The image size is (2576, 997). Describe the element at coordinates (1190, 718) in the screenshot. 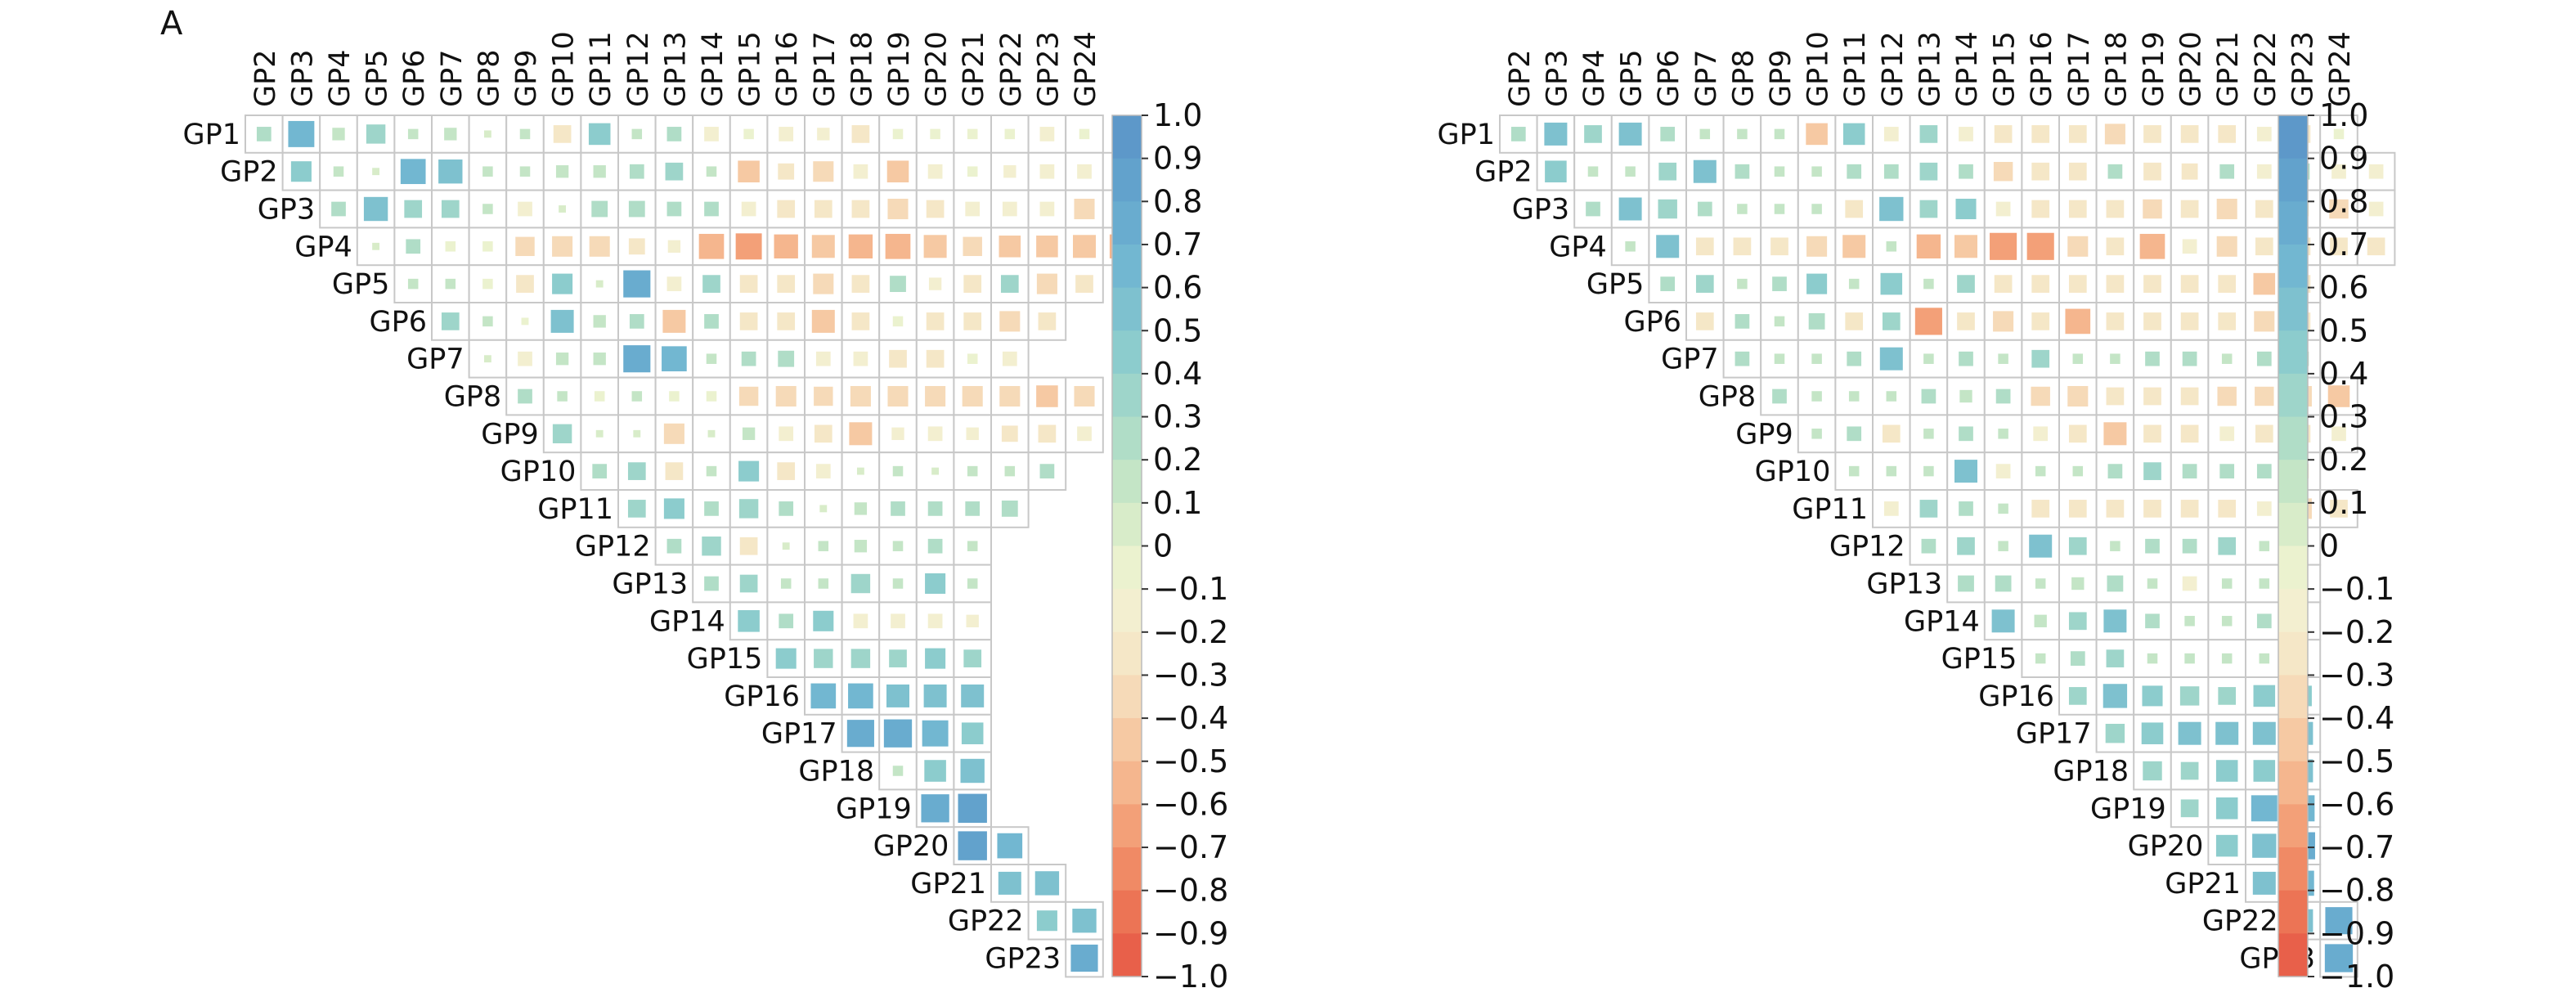

I see `colorbar-tick-label: −0.4` at that location.